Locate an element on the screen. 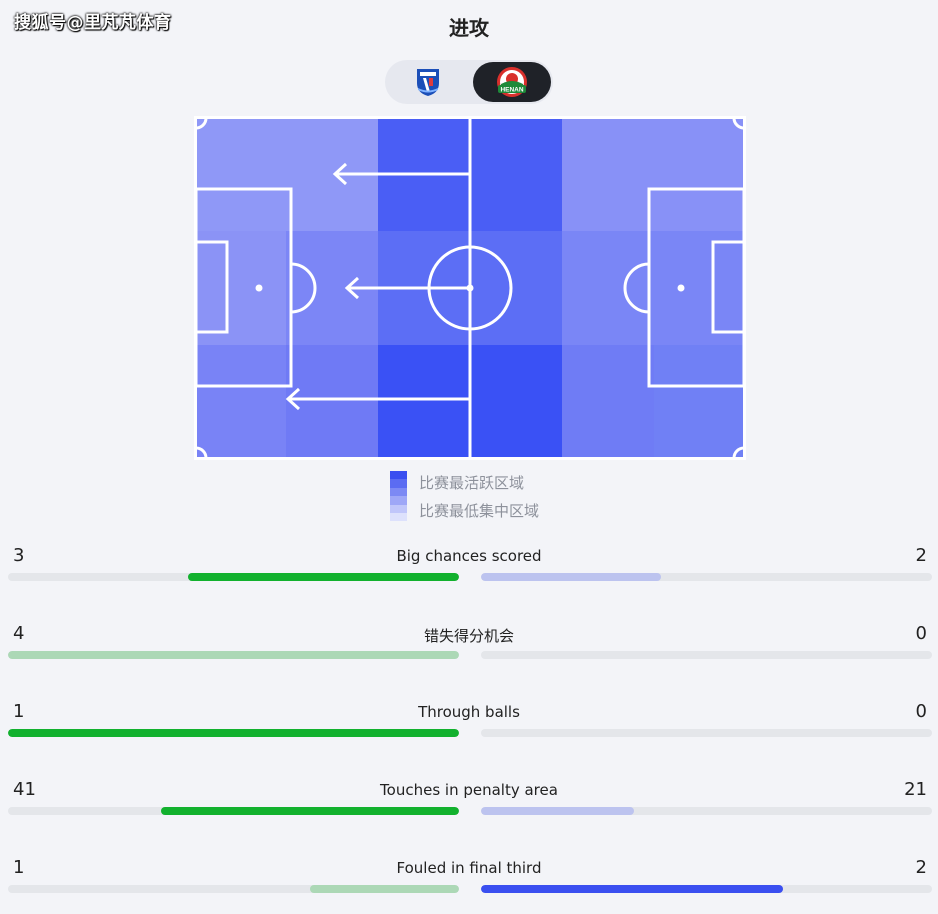 The height and width of the screenshot is (914, 938). stat-home-value: 41 is located at coordinates (24, 789).